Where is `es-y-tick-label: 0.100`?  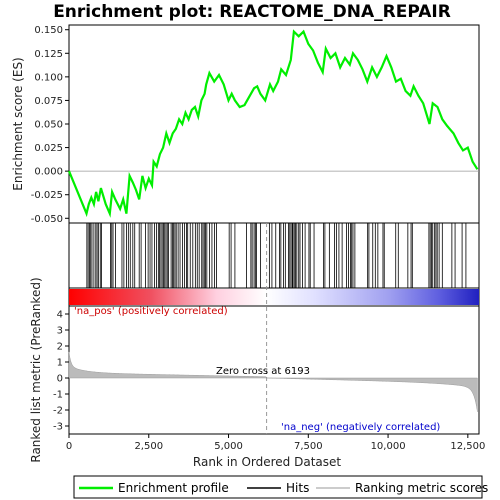
es-y-tick-label: 0.100 is located at coordinates (48, 77).